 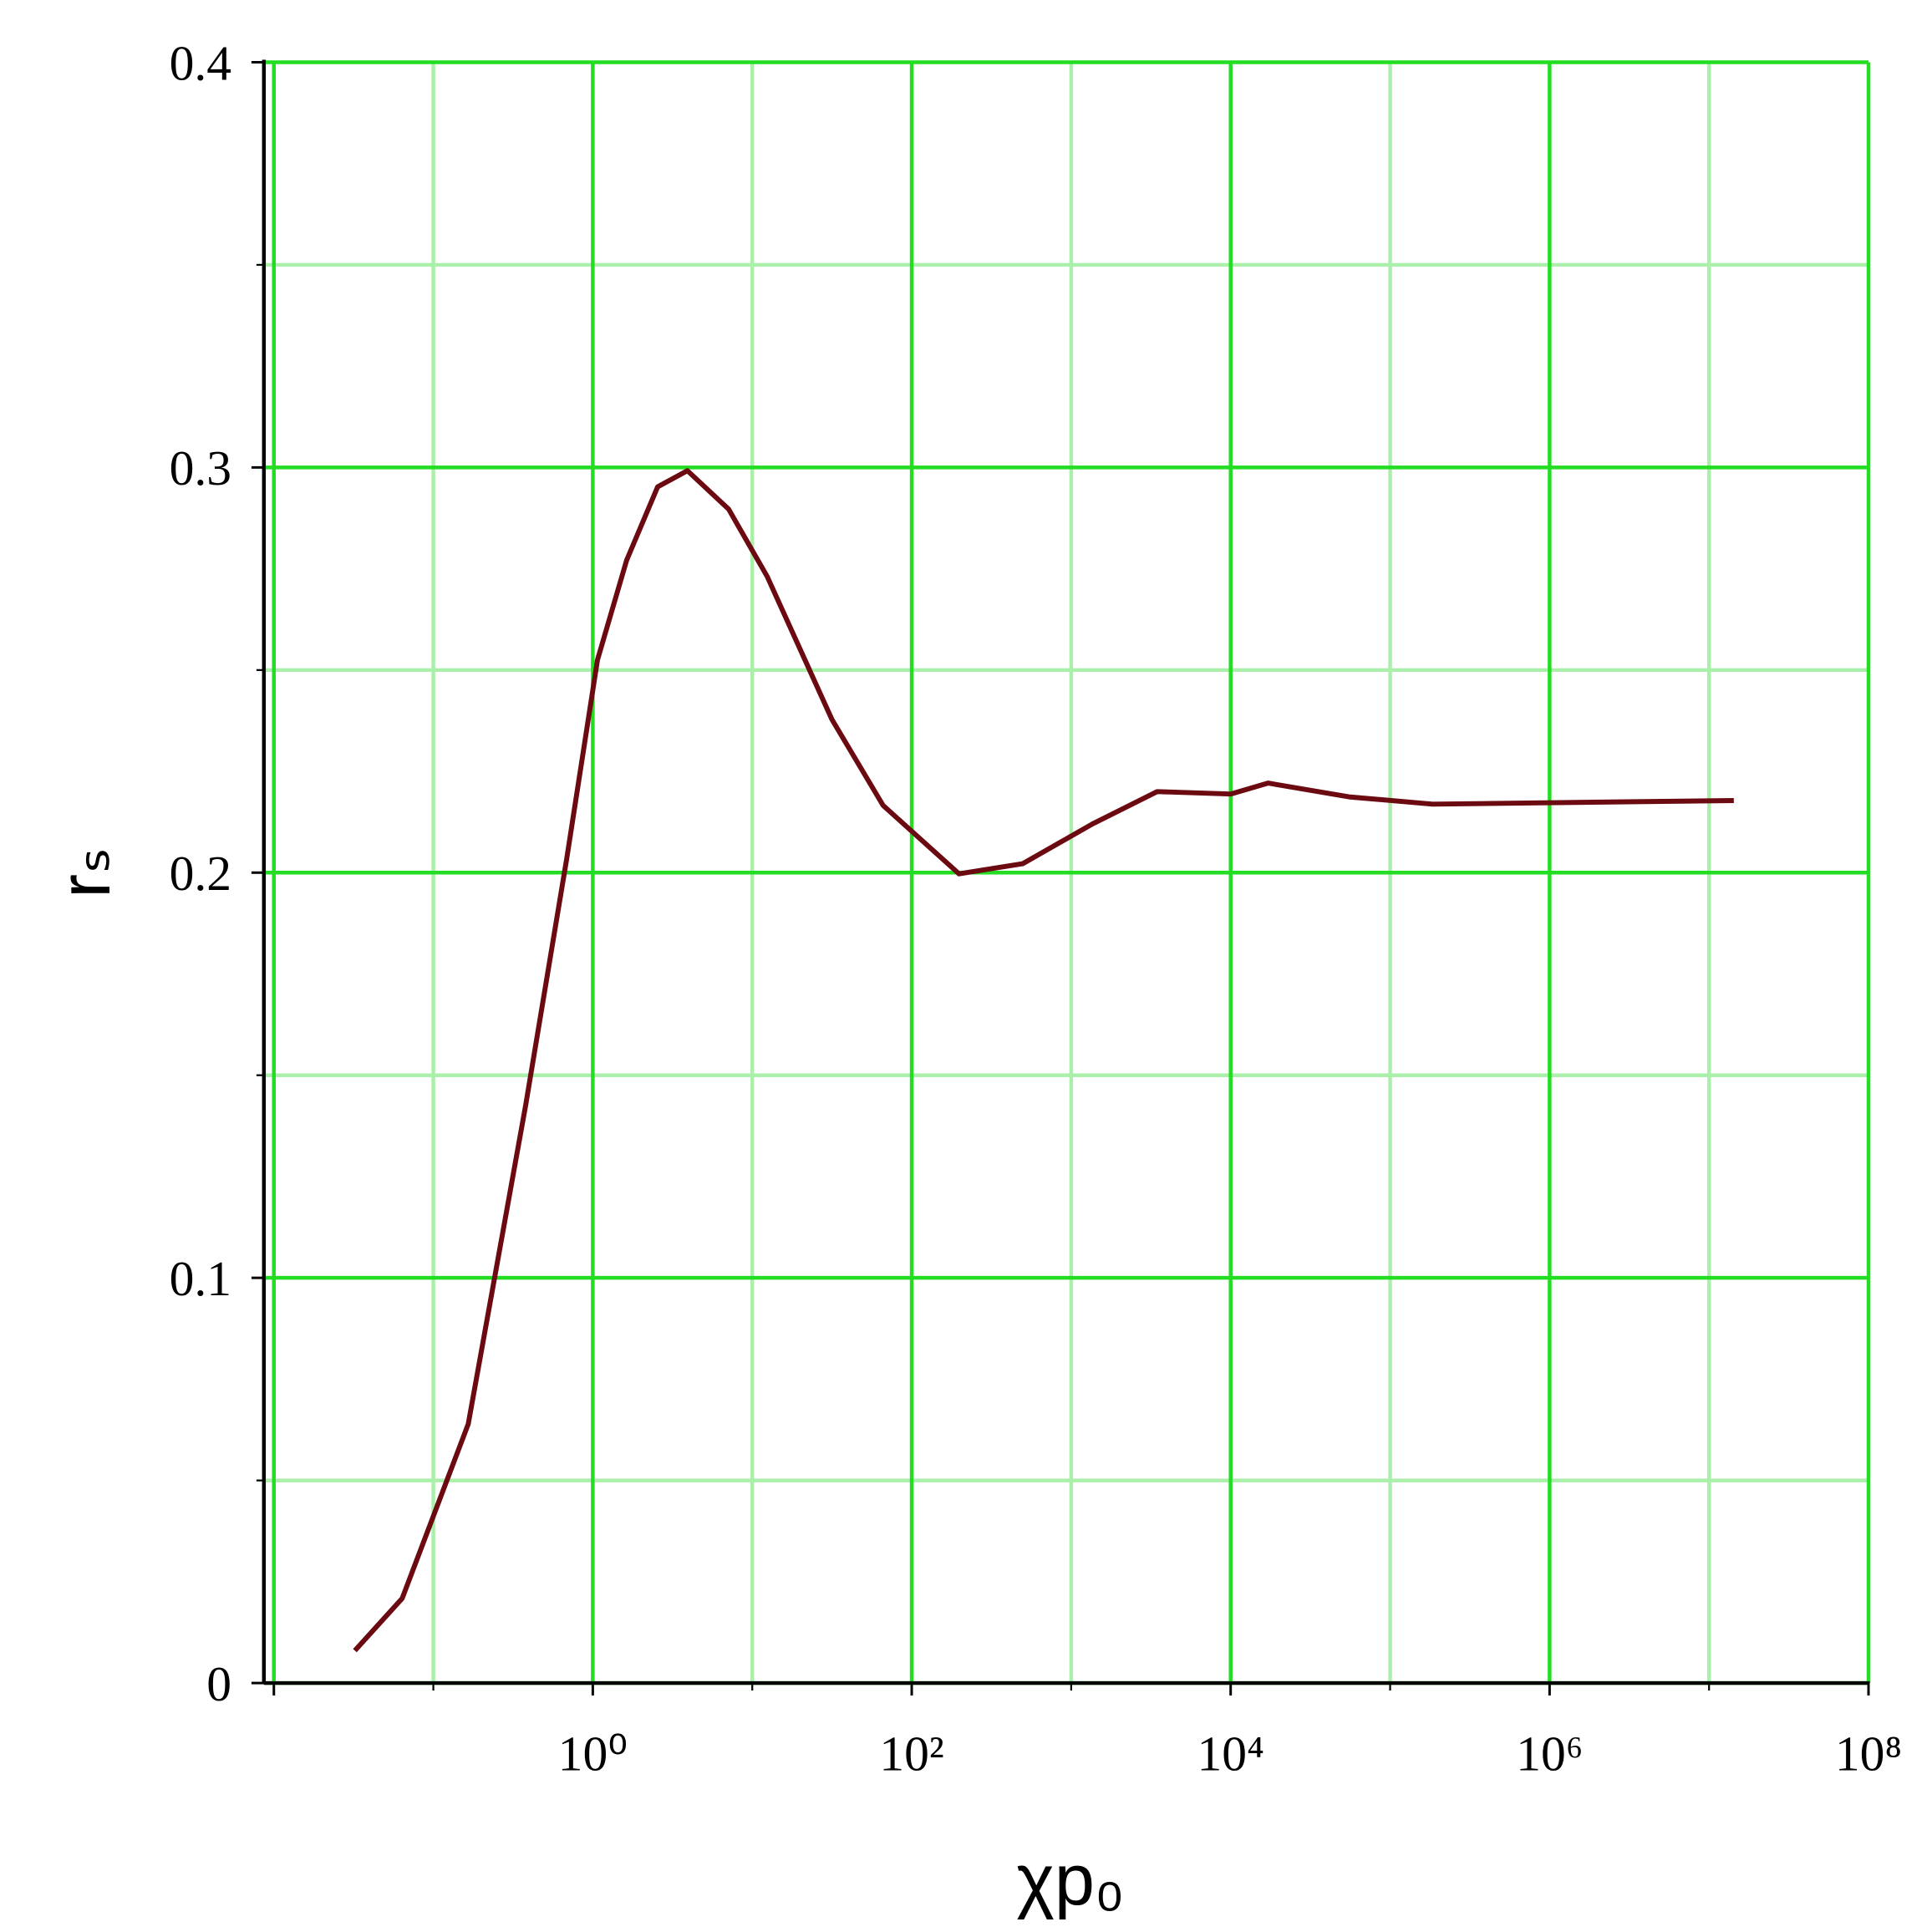 What do you see at coordinates (200, 873) in the screenshot?
I see `y-tick-label: 0.2` at bounding box center [200, 873].